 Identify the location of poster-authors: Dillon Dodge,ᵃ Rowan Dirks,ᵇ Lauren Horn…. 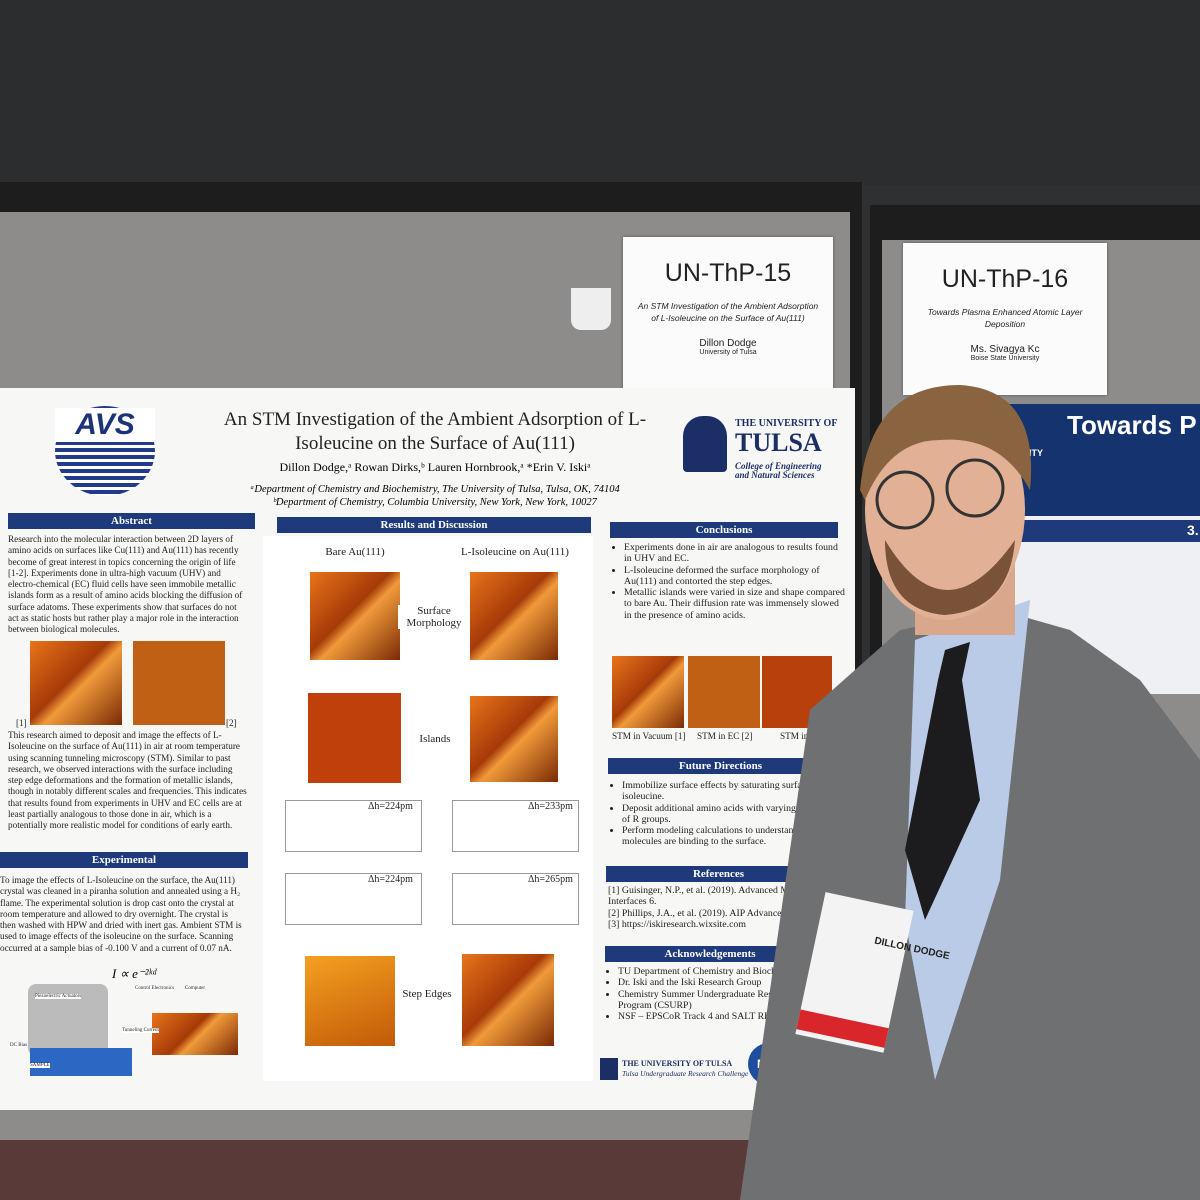
(435, 467).